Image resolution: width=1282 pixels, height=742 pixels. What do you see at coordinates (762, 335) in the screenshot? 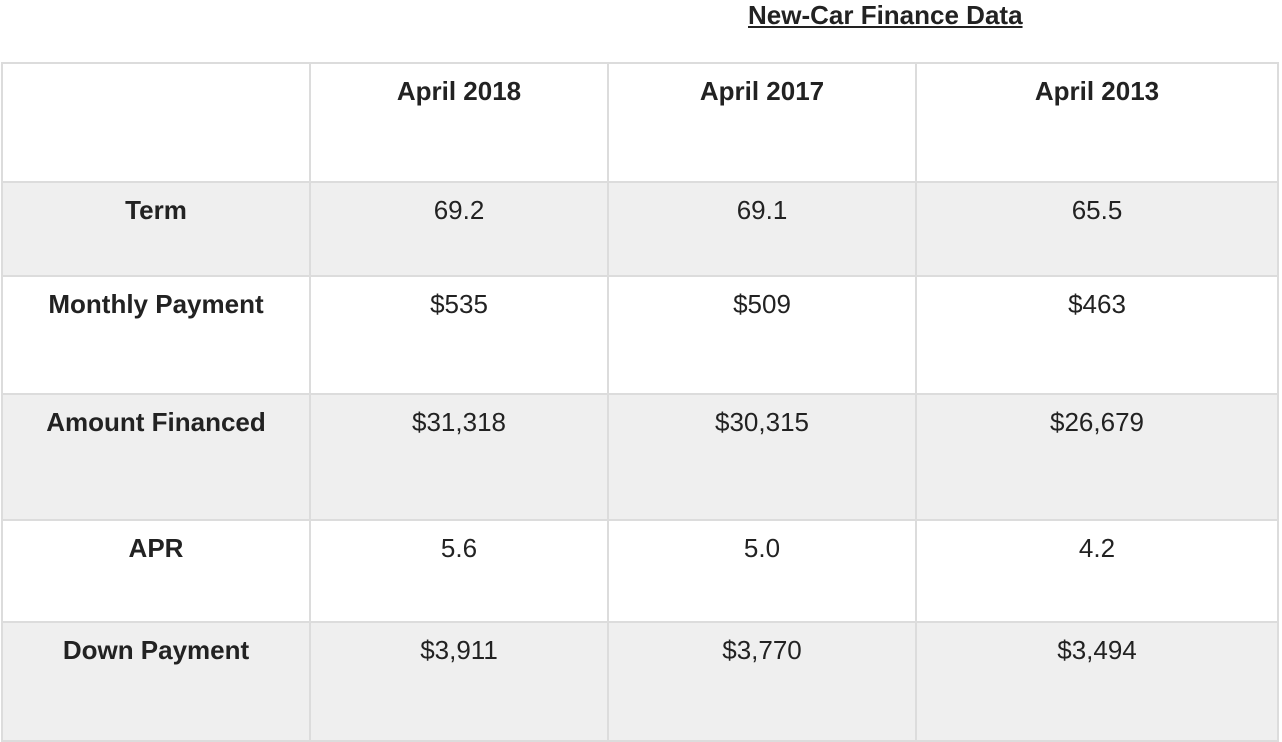
I see `table-cell: $509` at bounding box center [762, 335].